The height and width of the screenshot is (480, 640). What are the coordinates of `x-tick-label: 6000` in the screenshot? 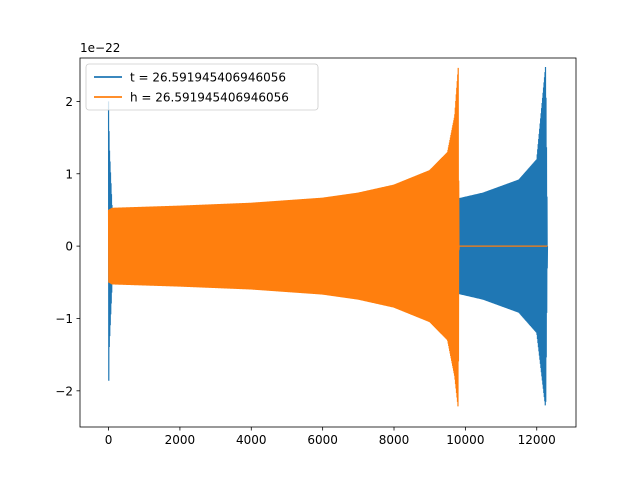 It's located at (322, 440).